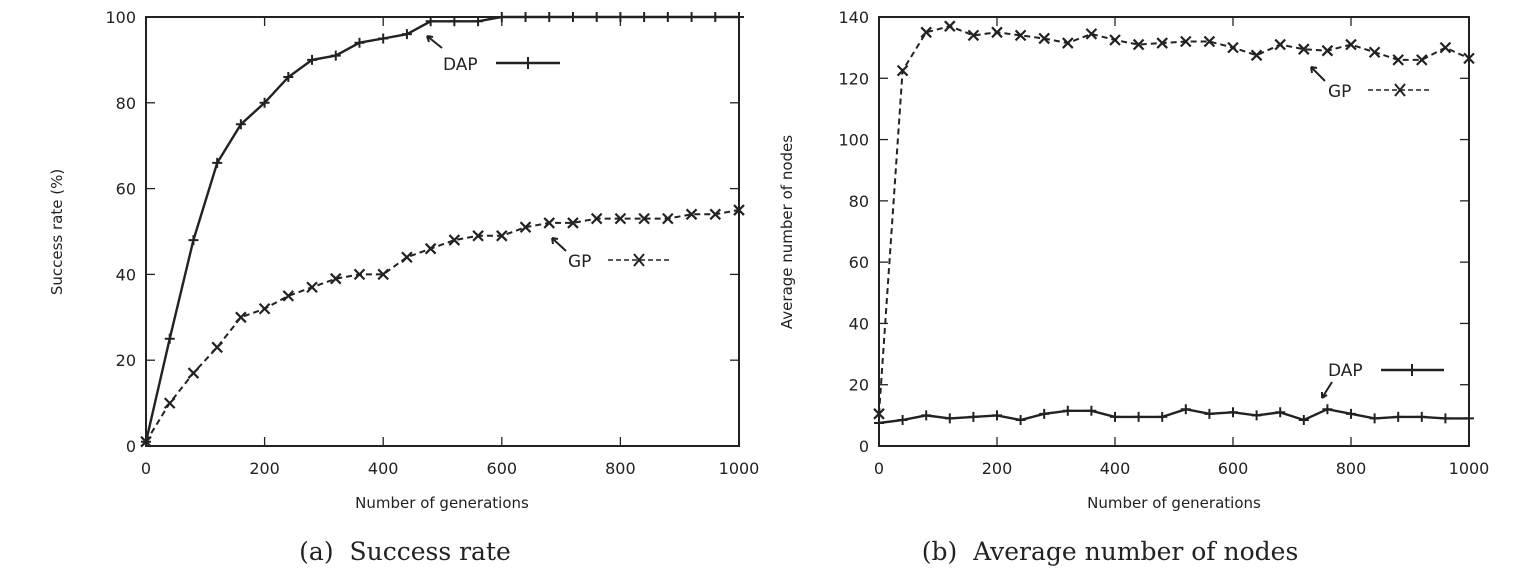 The height and width of the screenshot is (582, 1516). I want to click on legend-label-gp-a: GP, so click(579, 262).